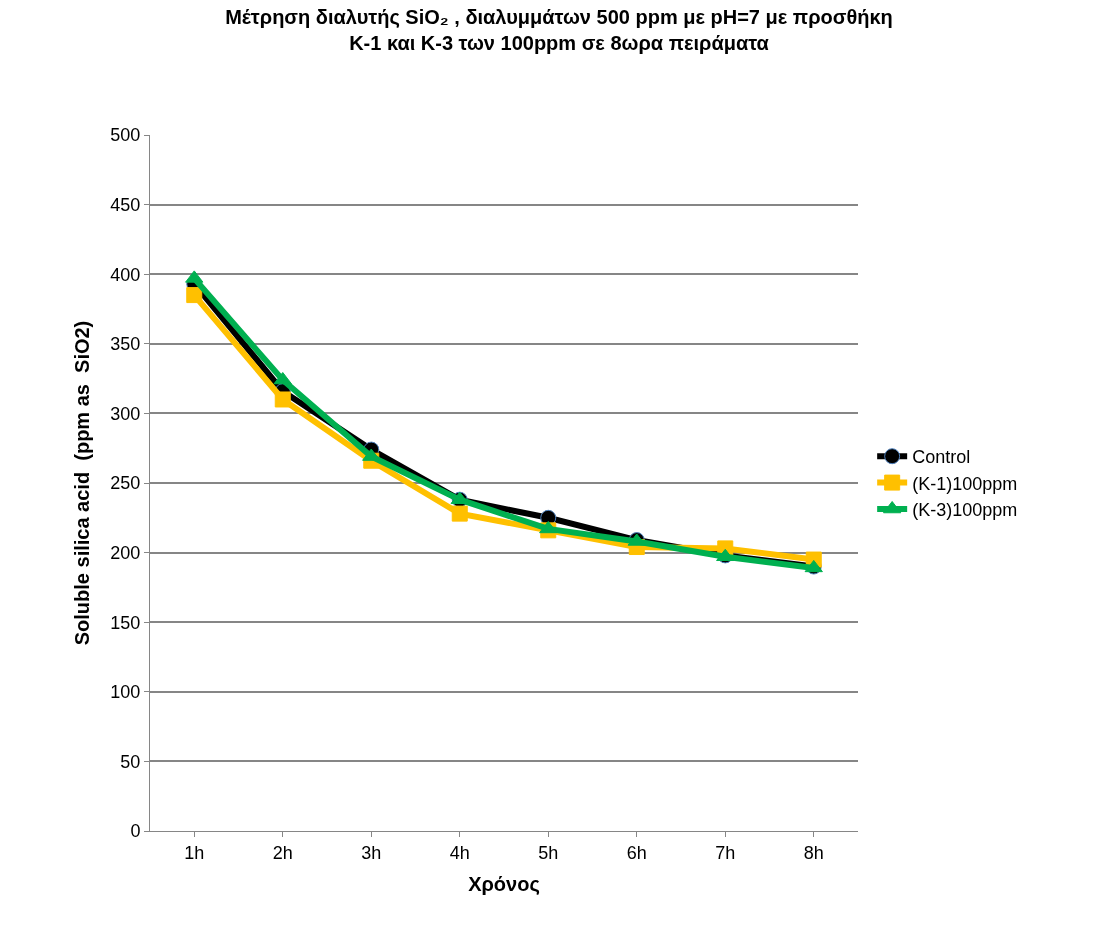 Image resolution: width=1118 pixels, height=941 pixels. What do you see at coordinates (194, 852) in the screenshot?
I see `x-tick-label: 1h` at bounding box center [194, 852].